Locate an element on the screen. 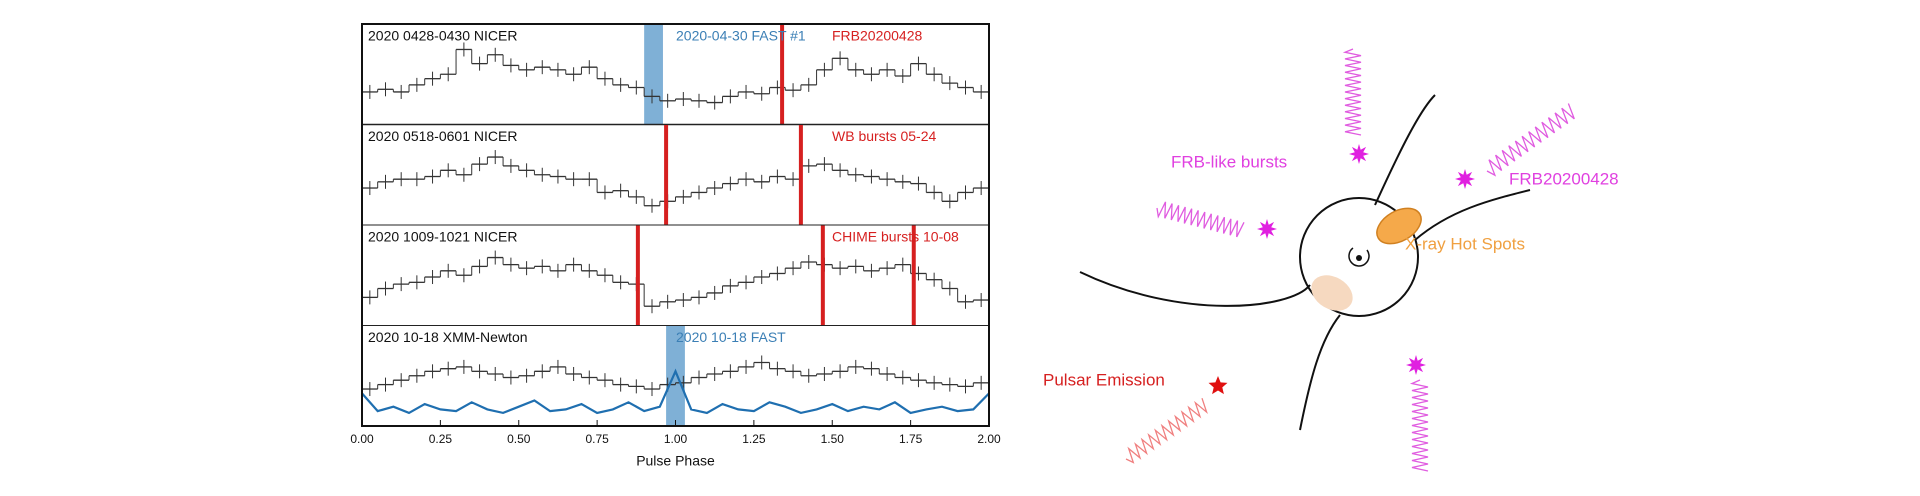 The width and height of the screenshot is (1920, 496). panel-label: 2020 1009-1021 NICER is located at coordinates (442, 237).